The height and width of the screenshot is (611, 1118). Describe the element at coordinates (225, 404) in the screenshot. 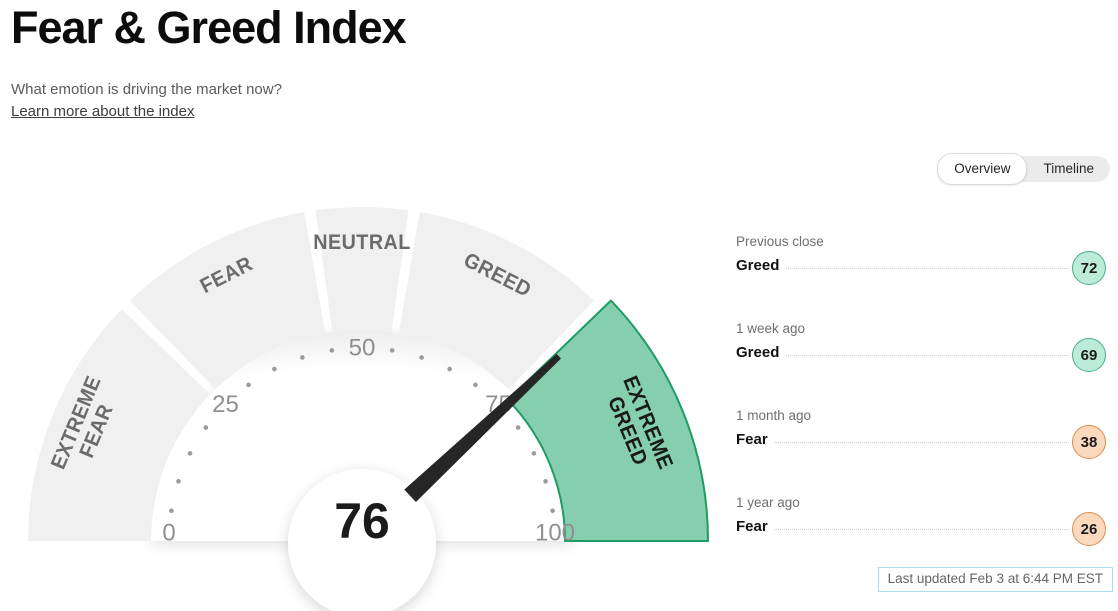

I see `gauge-tick-number: 25` at that location.